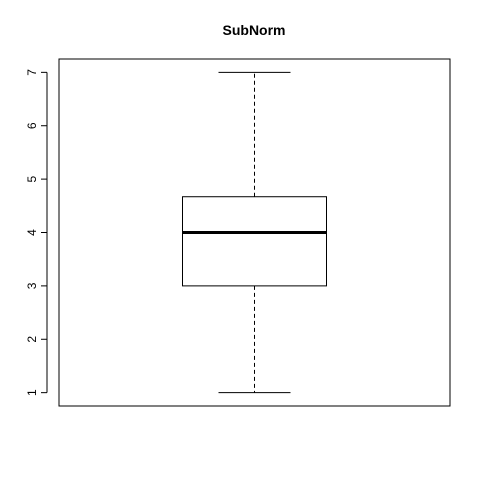 This screenshot has width=480, height=480. I want to click on y-tick-label: 4, so click(32, 232).